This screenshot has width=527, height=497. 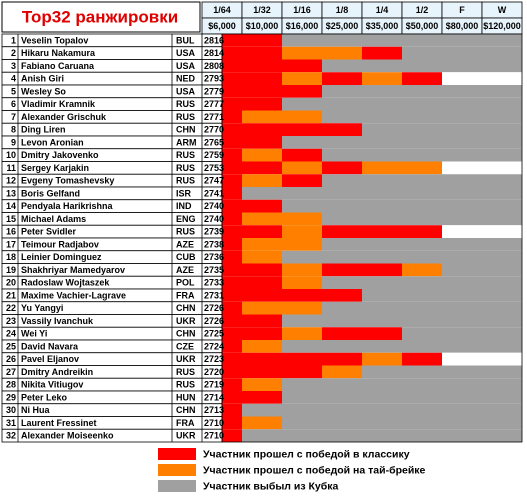 I want to click on round-prize: $120,000, so click(x=502, y=26).